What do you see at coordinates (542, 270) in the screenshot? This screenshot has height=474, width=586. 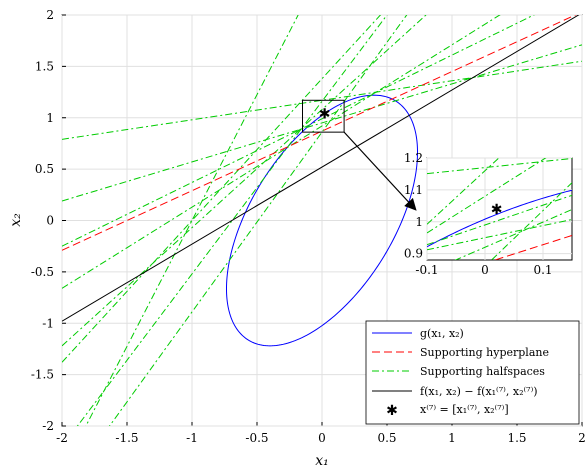 I see `inset-x-tick-label: 0.1` at bounding box center [542, 270].